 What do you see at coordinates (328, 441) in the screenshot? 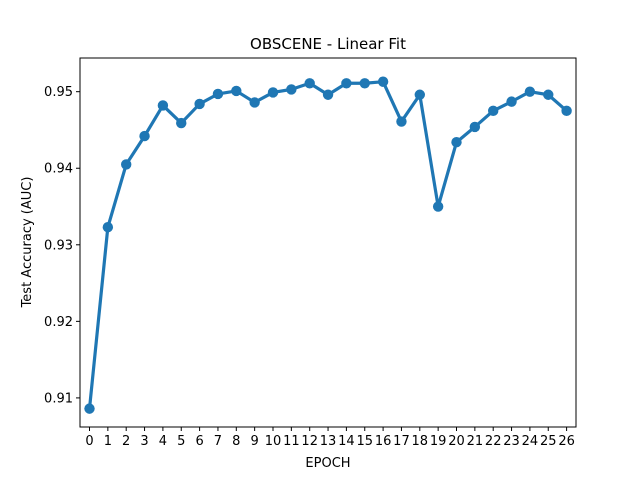
I see `x-tick-label: 13` at bounding box center [328, 441].